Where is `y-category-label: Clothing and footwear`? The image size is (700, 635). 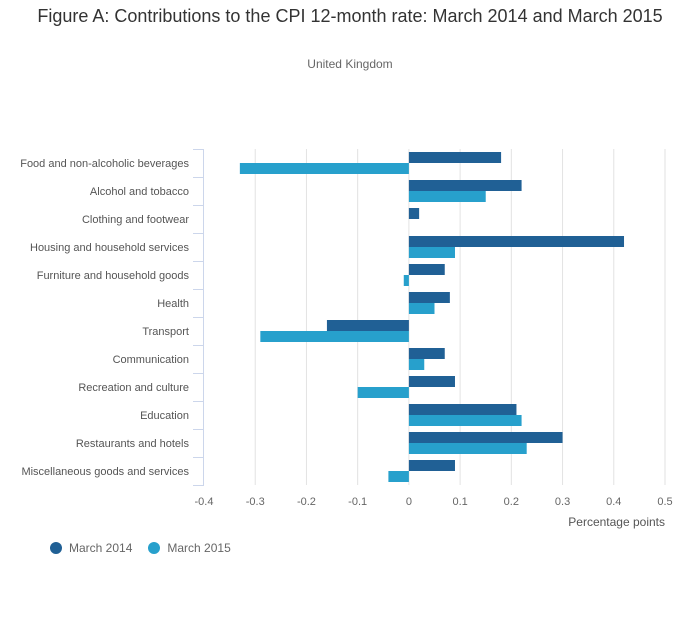
y-category-label: Clothing and footwear is located at coordinates (135, 220).